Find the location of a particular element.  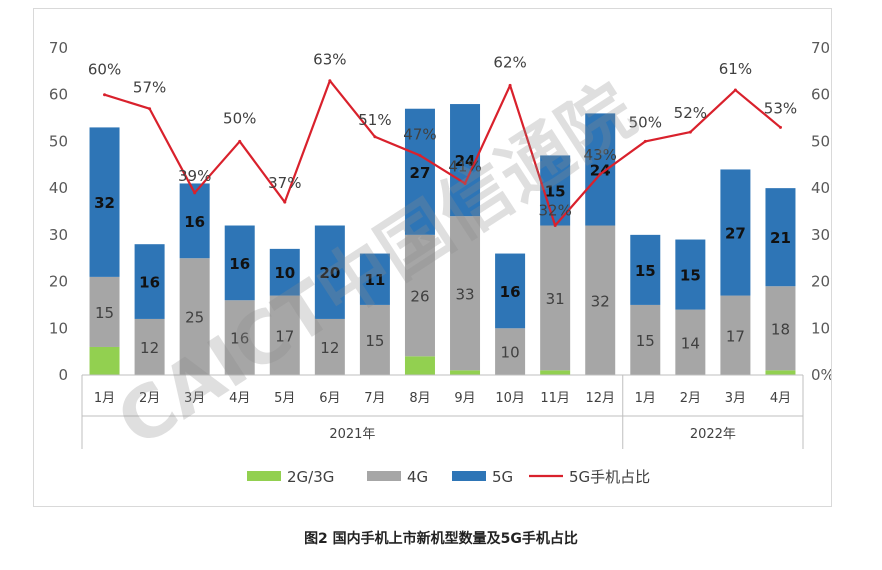

line-data-label: 32% is located at coordinates (554, 211).